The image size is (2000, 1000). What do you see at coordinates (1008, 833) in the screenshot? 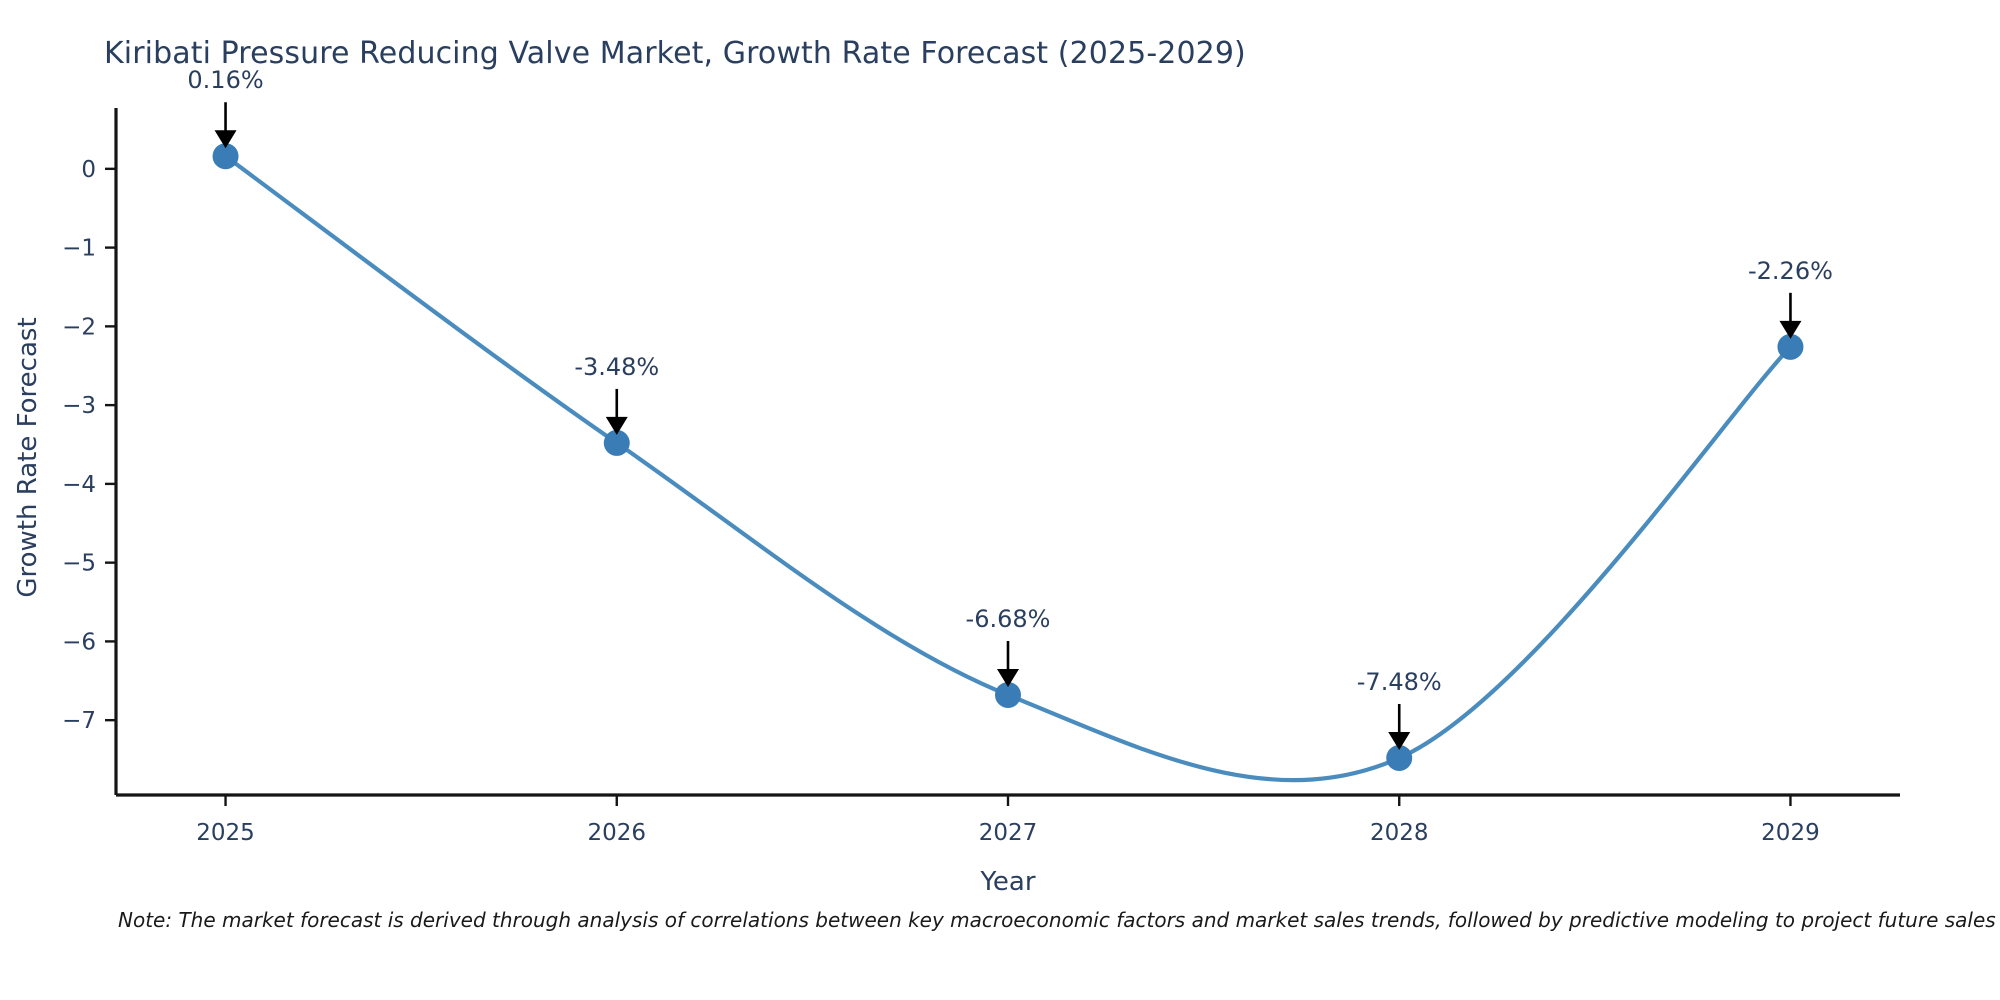
I see `x-tick-label: 2027` at bounding box center [1008, 833].